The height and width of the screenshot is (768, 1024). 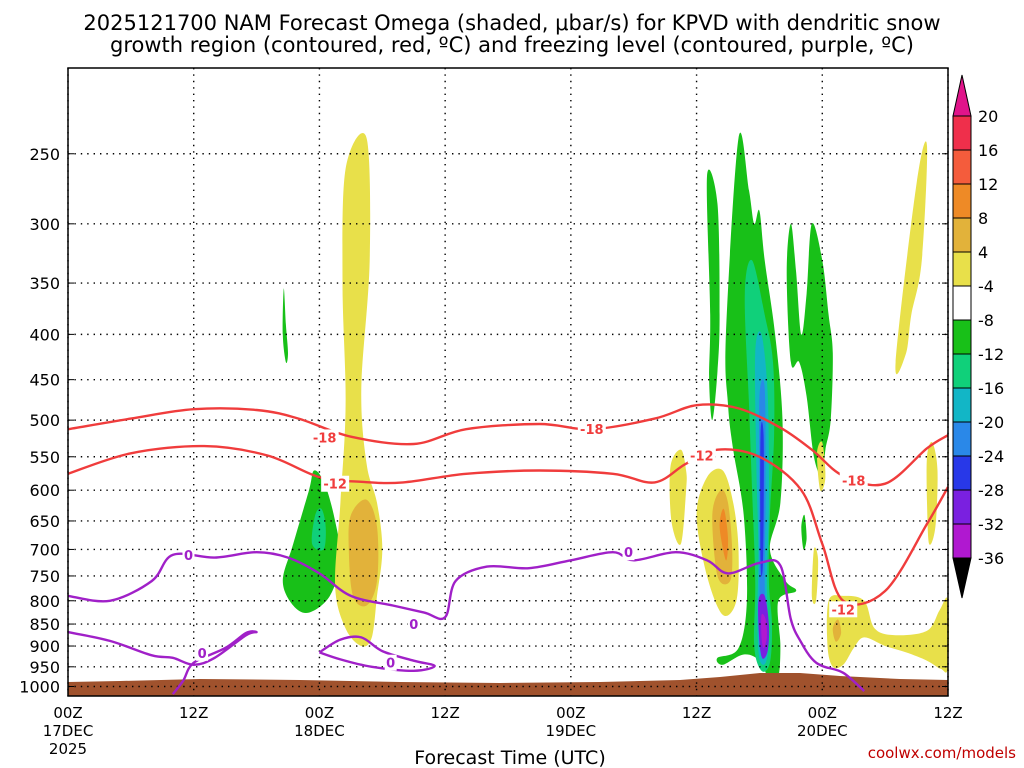 What do you see at coordinates (44, 420) in the screenshot?
I see `ytick-label-500: 500` at bounding box center [44, 420].